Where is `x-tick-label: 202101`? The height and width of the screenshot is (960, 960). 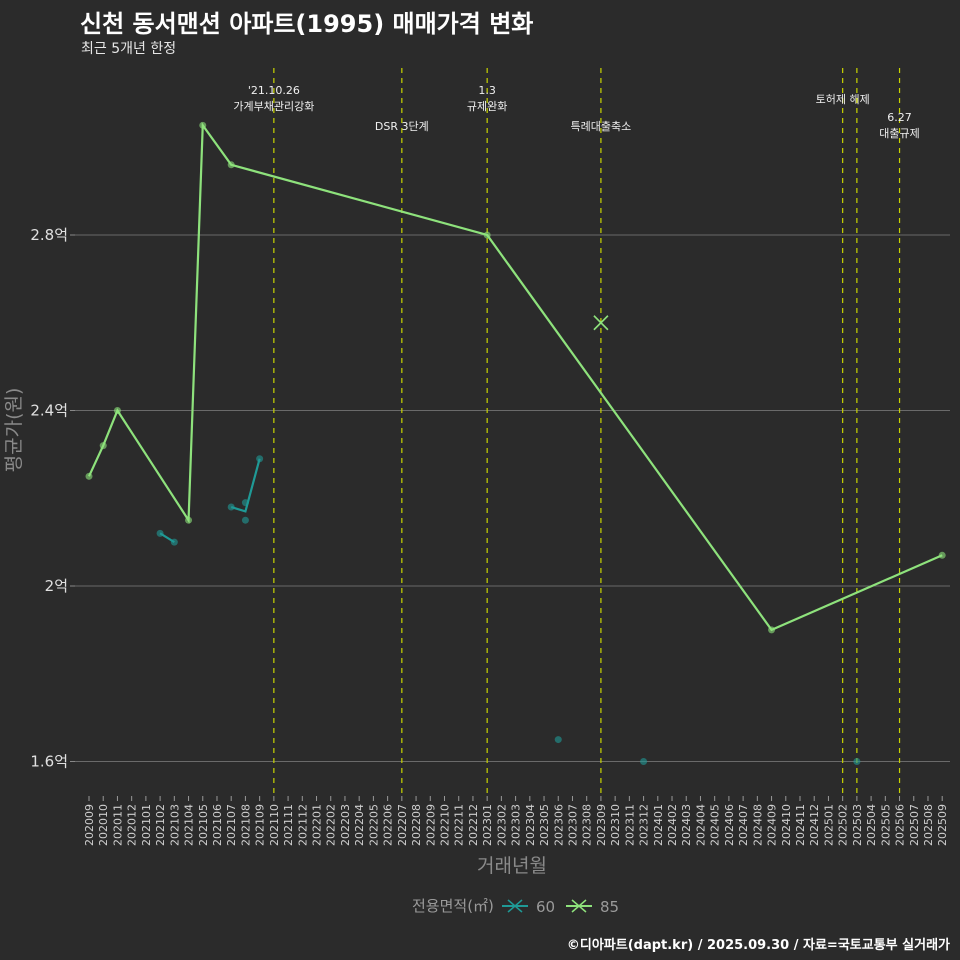 x-tick-label: 202101 is located at coordinates (146, 825).